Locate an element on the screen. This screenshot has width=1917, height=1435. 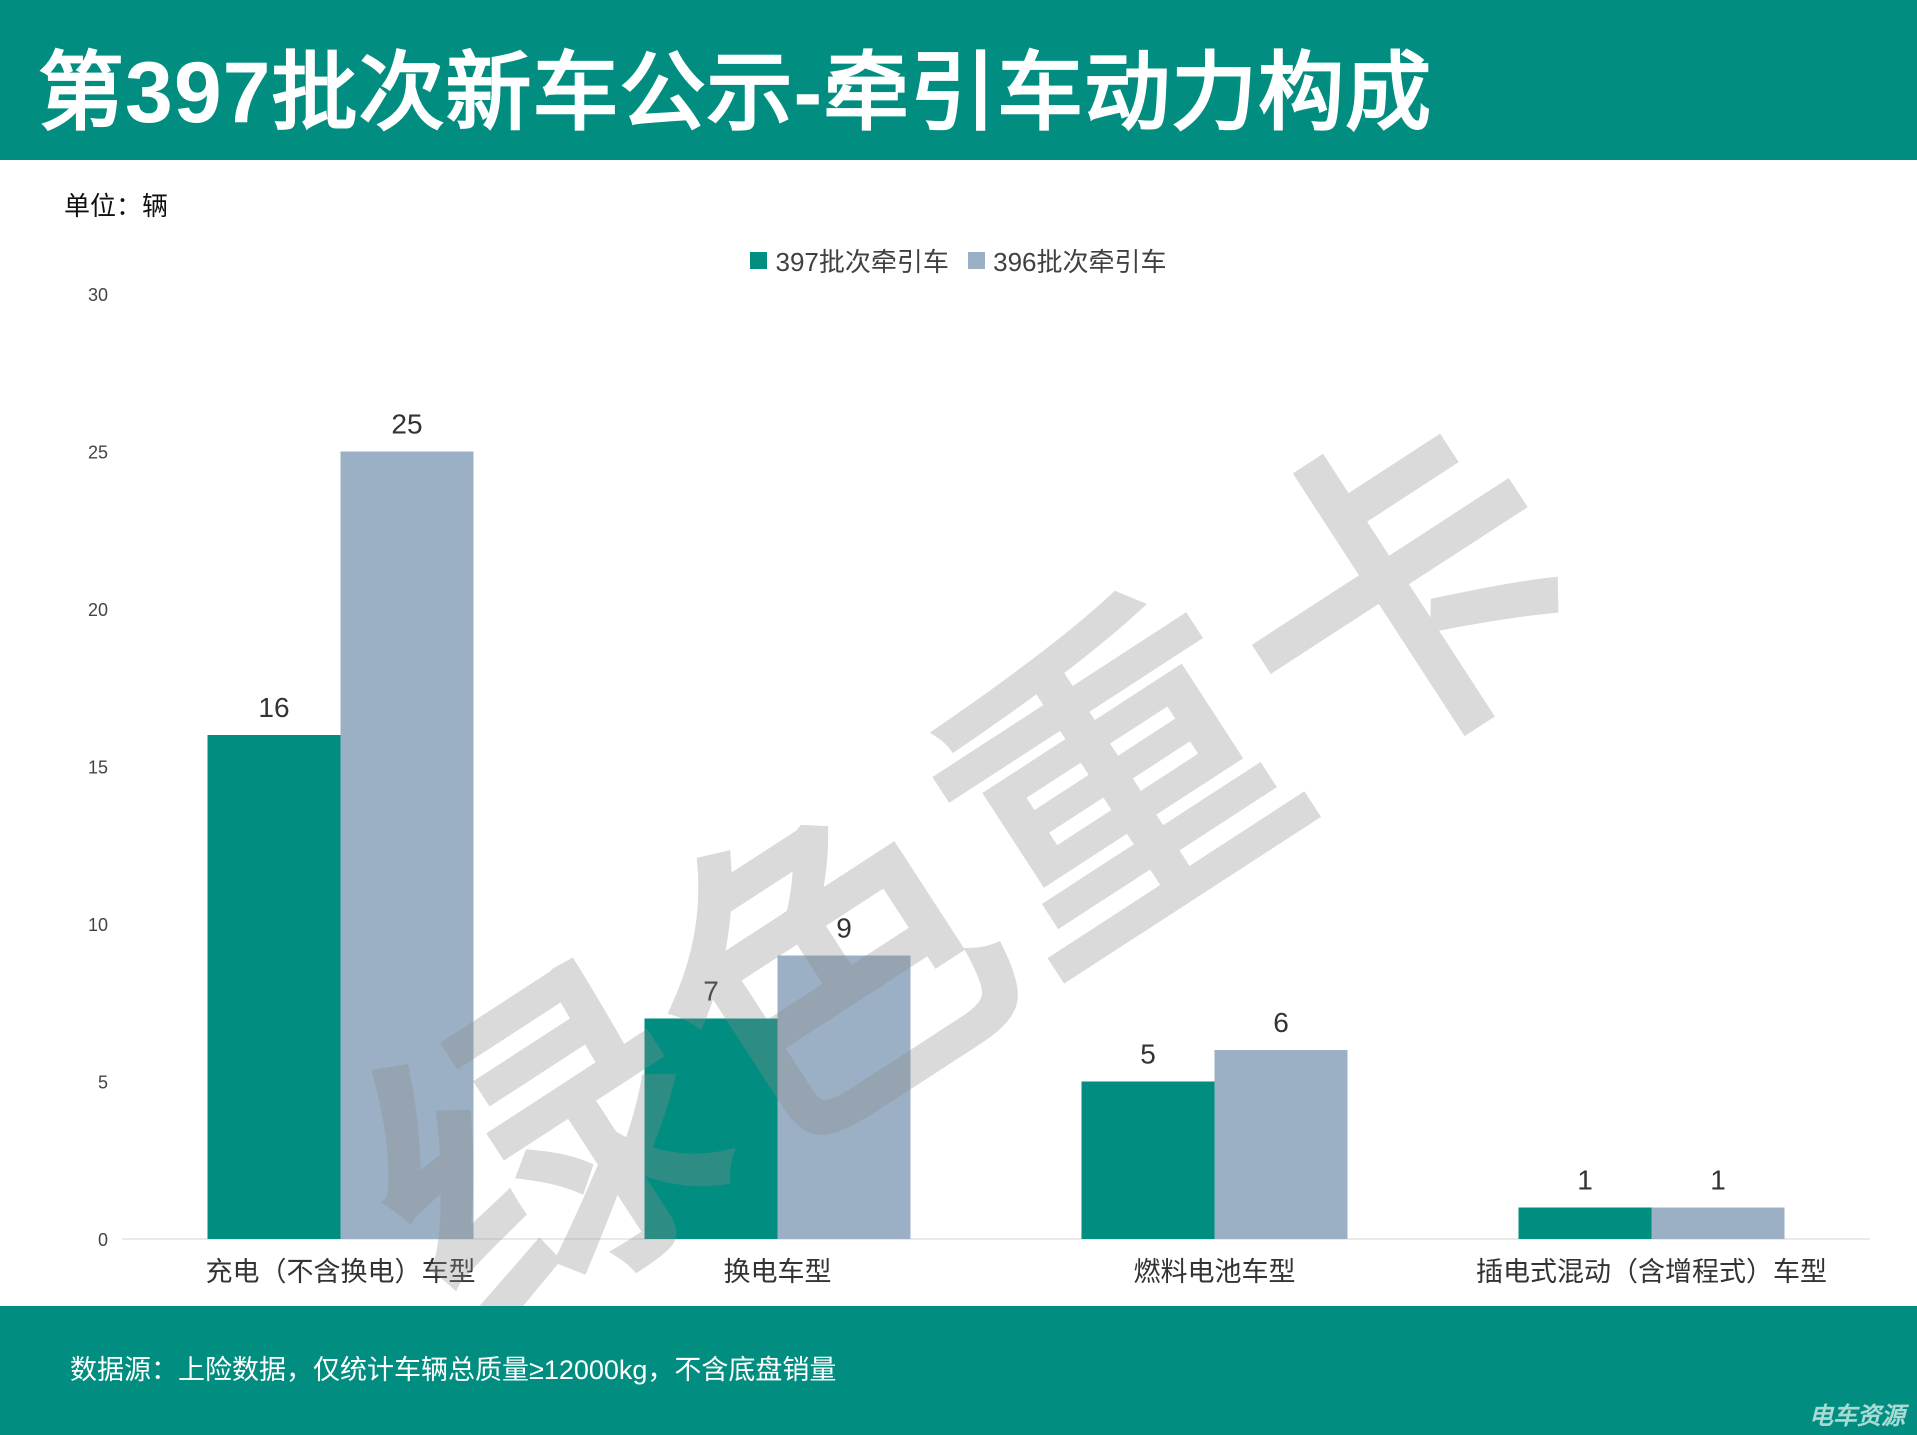
data-label: 9 is located at coordinates (844, 928).